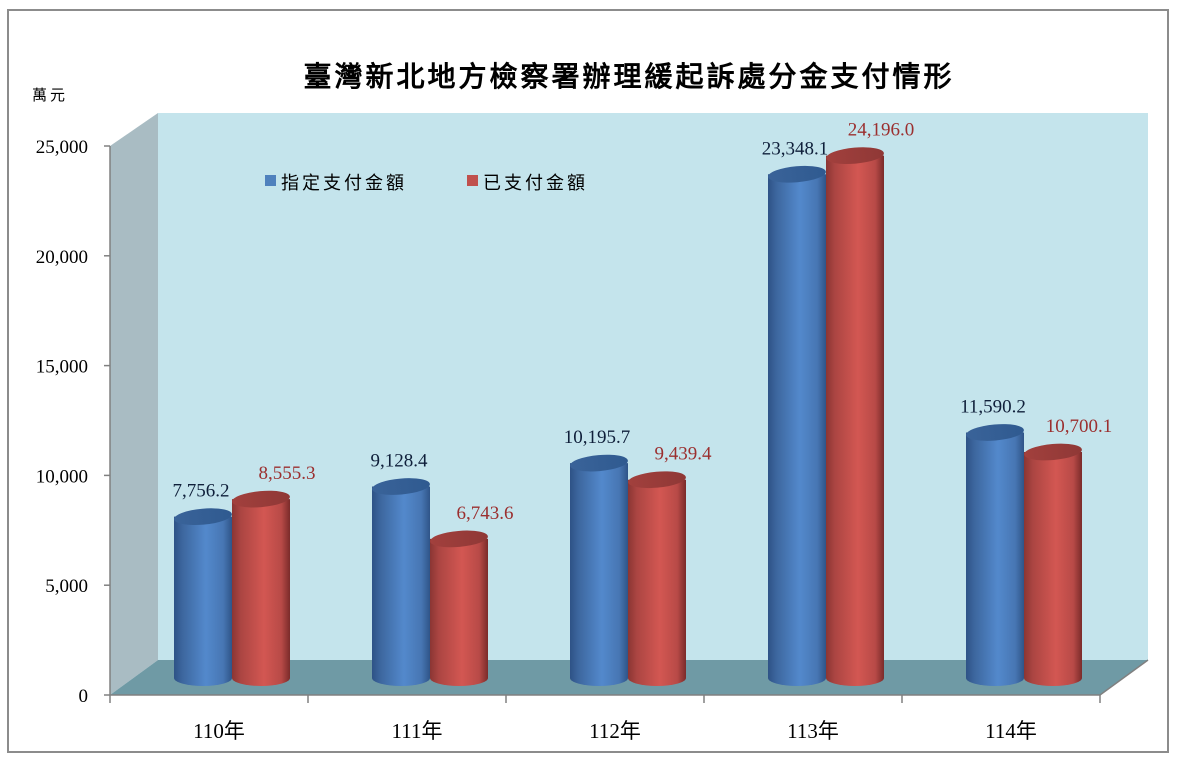 The image size is (1196, 769). What do you see at coordinates (400, 461) in the screenshot?
I see `data-label: 9,128.4` at bounding box center [400, 461].